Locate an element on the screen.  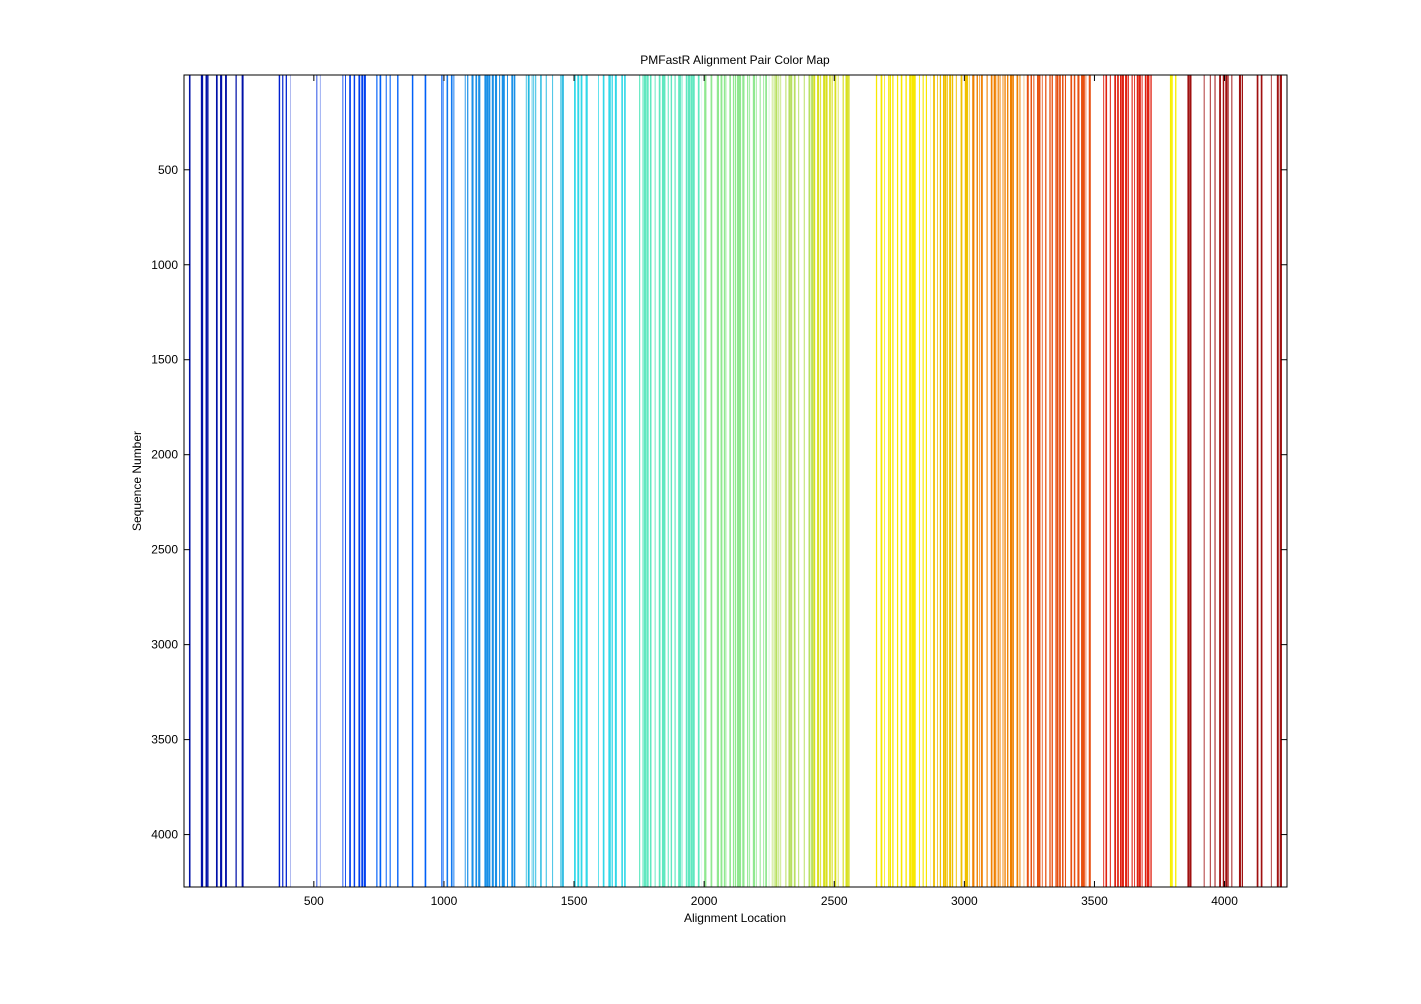
y-tick-label: 2000 is located at coordinates (164, 455).